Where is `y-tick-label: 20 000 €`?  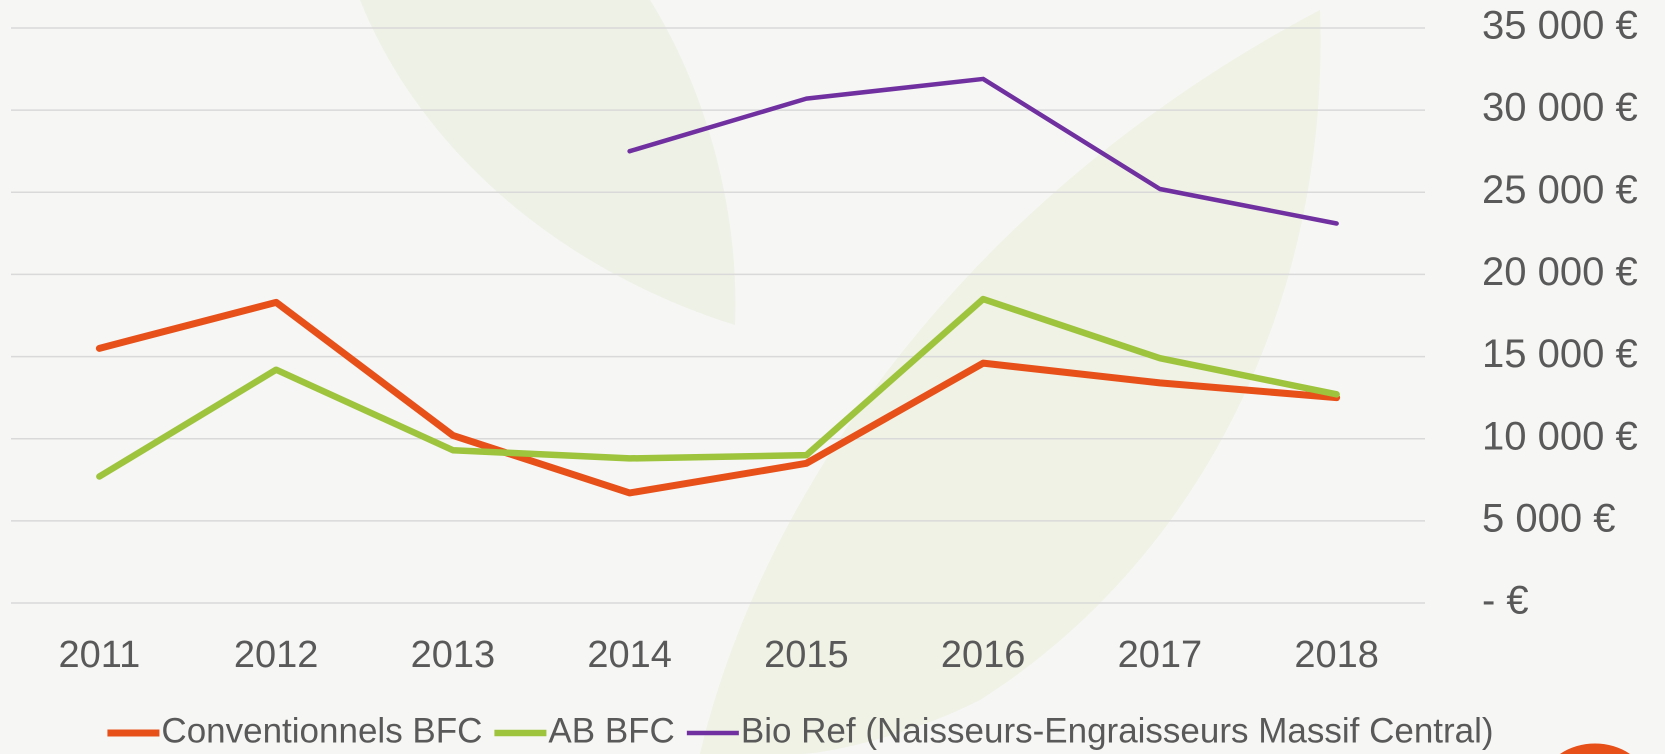 y-tick-label: 20 000 € is located at coordinates (1560, 272).